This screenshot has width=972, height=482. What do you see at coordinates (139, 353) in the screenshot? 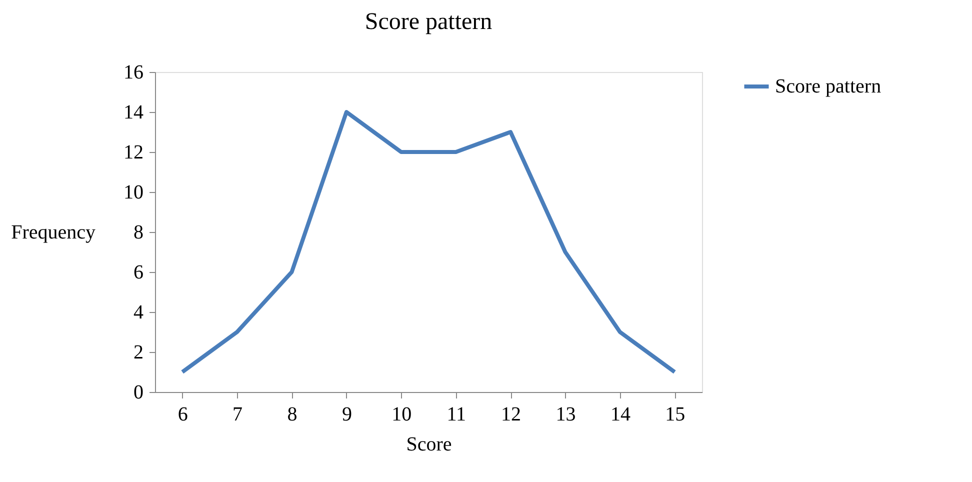
I see `y-tick-label: 2` at bounding box center [139, 353].